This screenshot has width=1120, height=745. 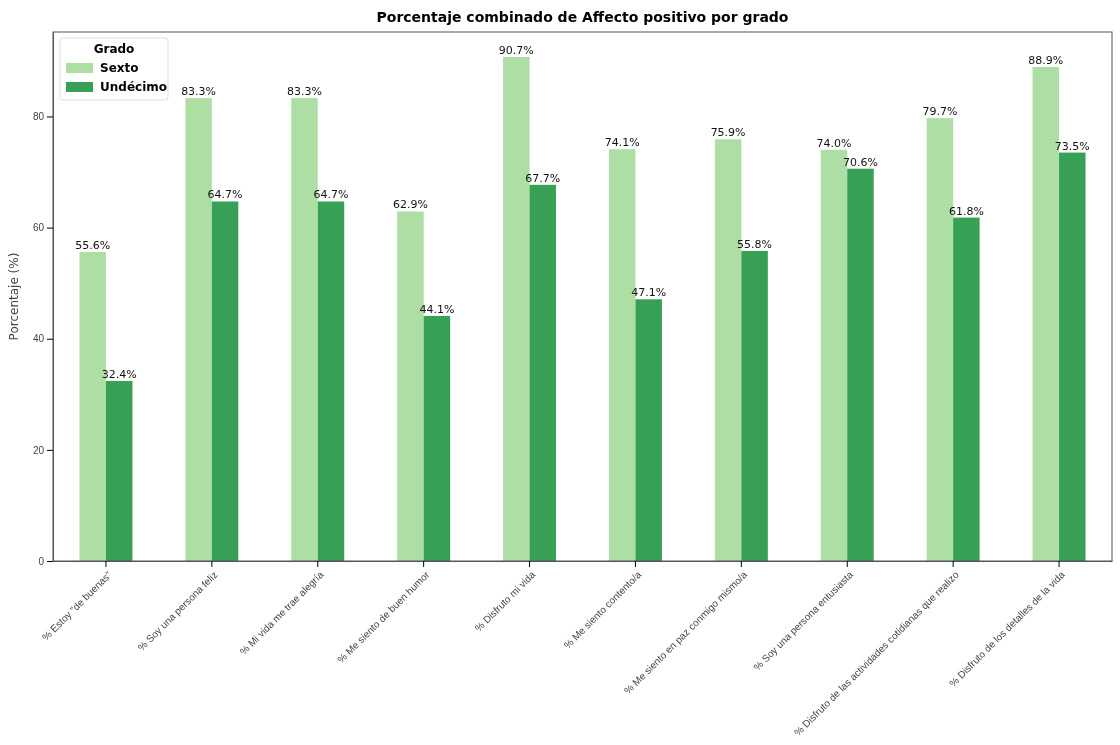 I want to click on data-label: 61.8%, so click(x=966, y=211).